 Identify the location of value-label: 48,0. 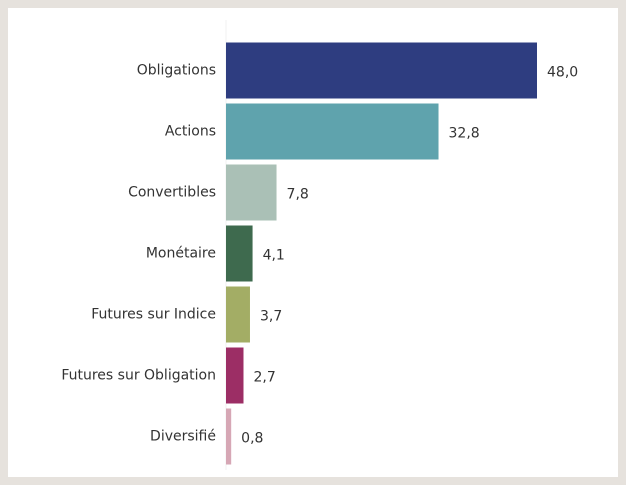
(562, 73).